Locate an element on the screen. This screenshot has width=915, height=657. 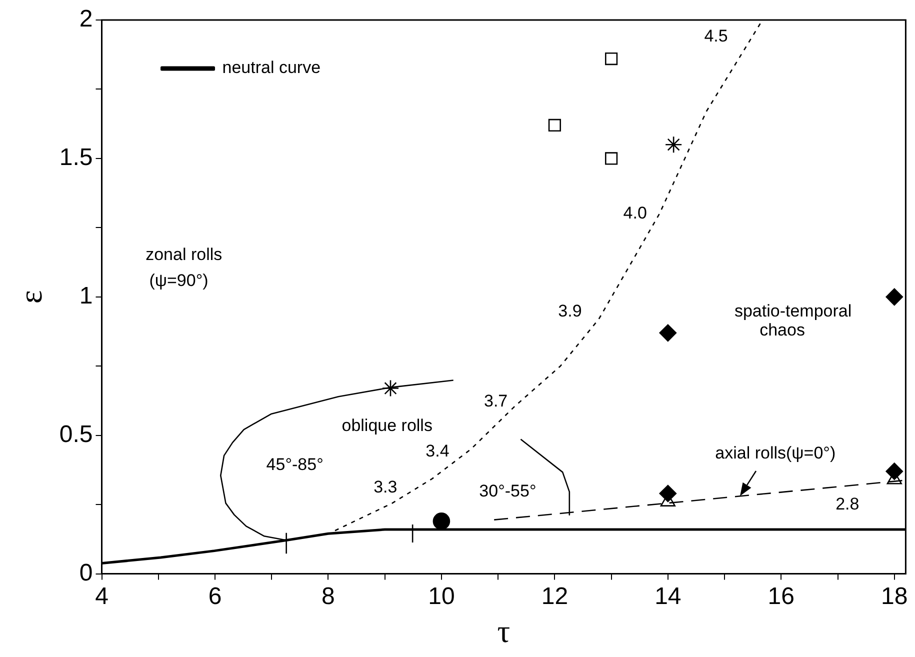
y-tick-label: 0 is located at coordinates (86, 572).